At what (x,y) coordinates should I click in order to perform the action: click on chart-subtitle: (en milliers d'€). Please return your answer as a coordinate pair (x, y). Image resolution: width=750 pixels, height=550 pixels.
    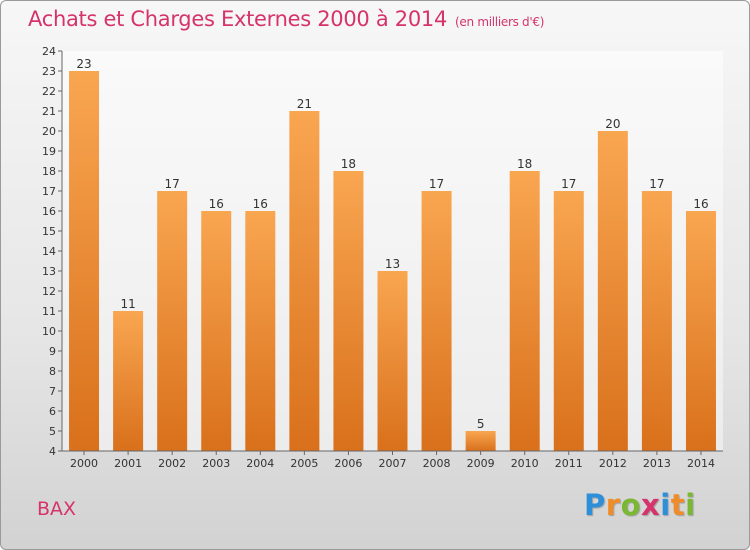
    Looking at the image, I should click on (500, 22).